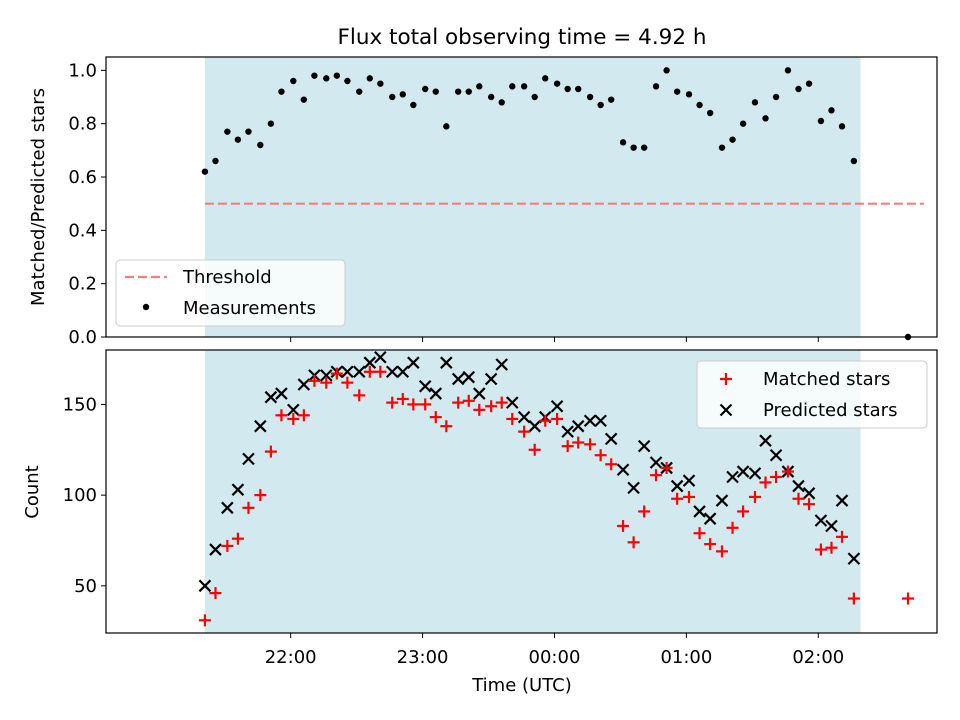  I want to click on x-tick-label: 01:00, so click(686, 657).